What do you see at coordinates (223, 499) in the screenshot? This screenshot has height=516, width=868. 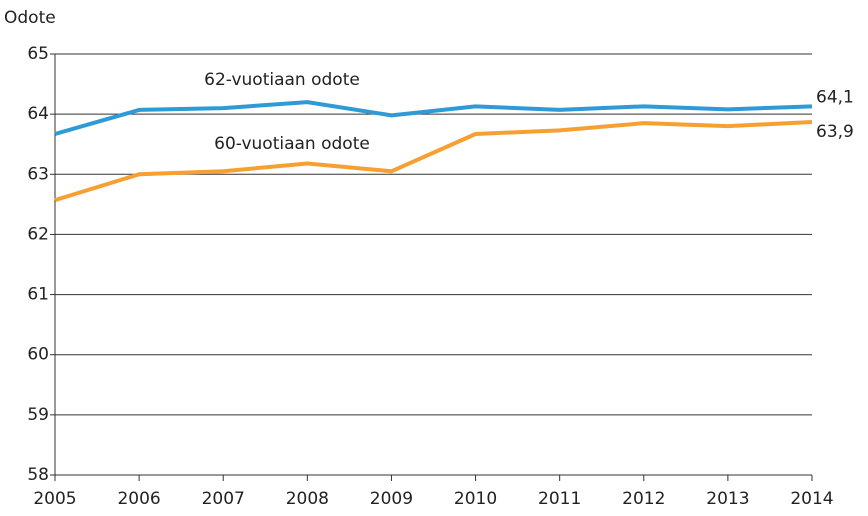 I see `x-tick-label: 2007` at bounding box center [223, 499].